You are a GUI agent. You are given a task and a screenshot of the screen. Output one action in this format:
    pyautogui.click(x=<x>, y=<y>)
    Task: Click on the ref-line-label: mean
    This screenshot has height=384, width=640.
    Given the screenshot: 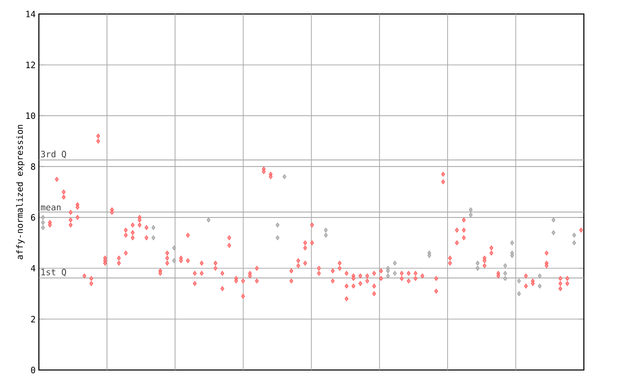 What is the action you would take?
    pyautogui.click(x=50, y=208)
    